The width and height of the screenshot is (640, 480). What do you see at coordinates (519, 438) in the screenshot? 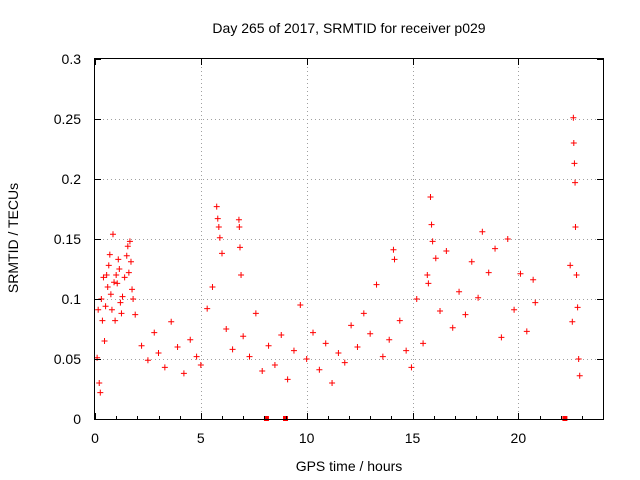
I see `x-tick-label: 20` at bounding box center [519, 438].